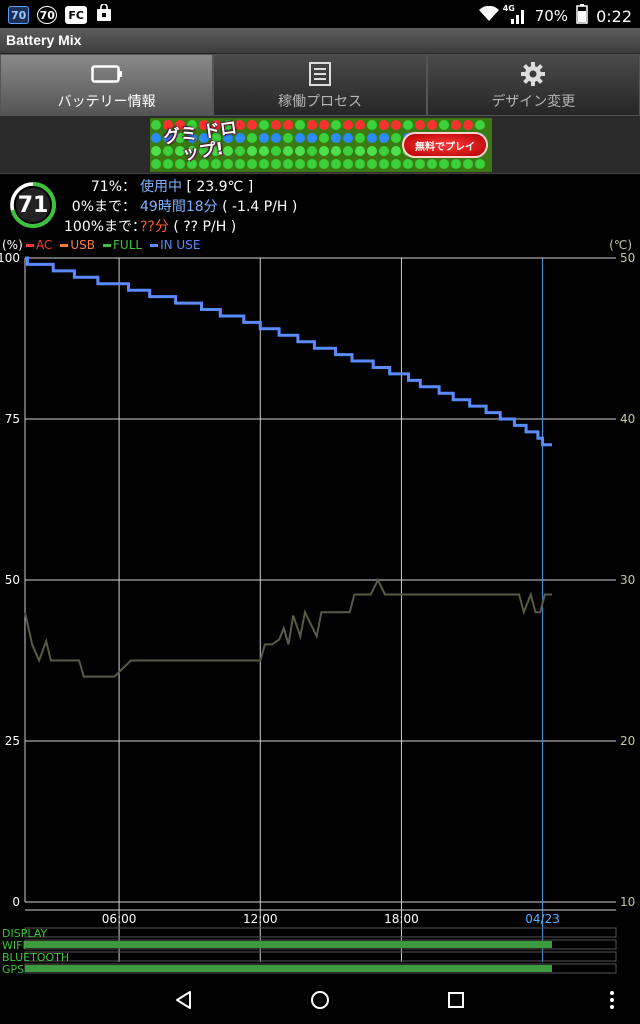 The height and width of the screenshot is (1024, 640). Describe the element at coordinates (113, 187) in the screenshot. I see `status-row-key: 71%：` at that location.